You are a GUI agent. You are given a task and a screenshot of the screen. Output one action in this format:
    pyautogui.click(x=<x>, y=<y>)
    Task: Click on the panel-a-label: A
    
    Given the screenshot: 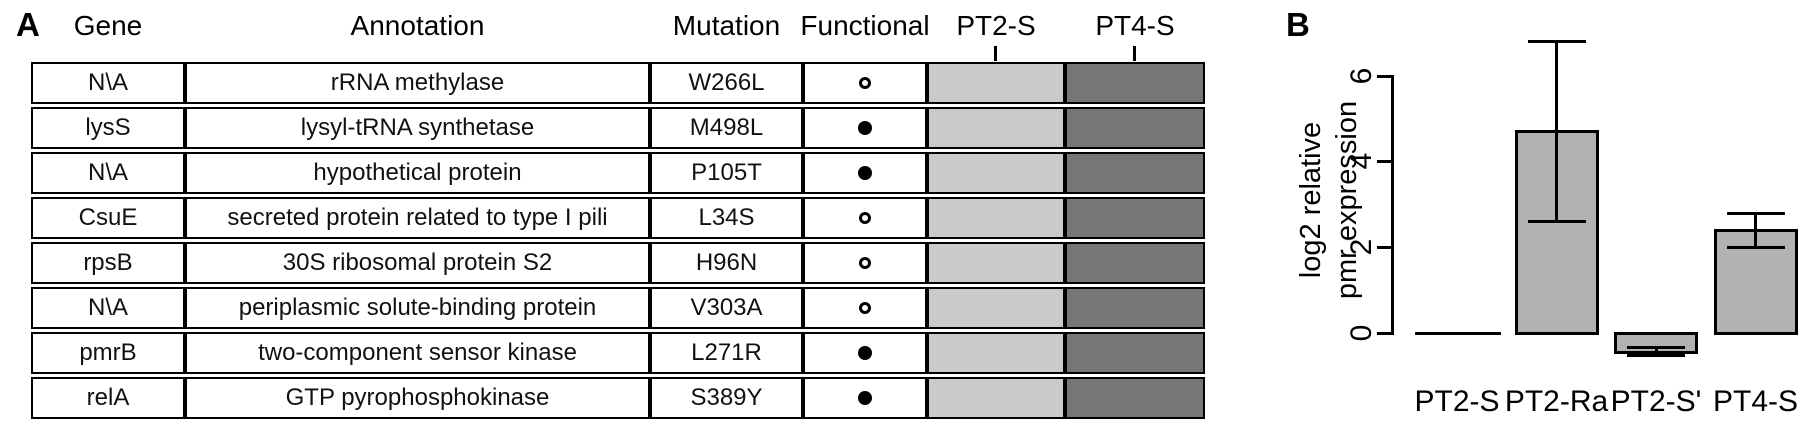 What is the action you would take?
    pyautogui.click(x=28, y=24)
    